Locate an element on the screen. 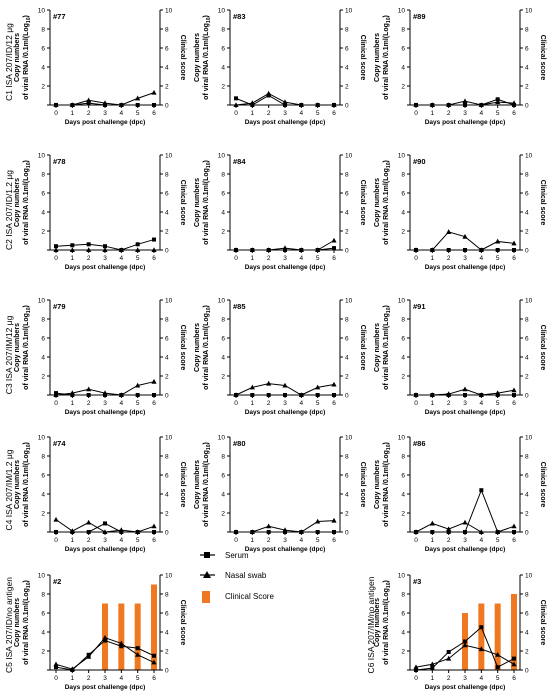  panel-id: #79 is located at coordinates (59, 306).